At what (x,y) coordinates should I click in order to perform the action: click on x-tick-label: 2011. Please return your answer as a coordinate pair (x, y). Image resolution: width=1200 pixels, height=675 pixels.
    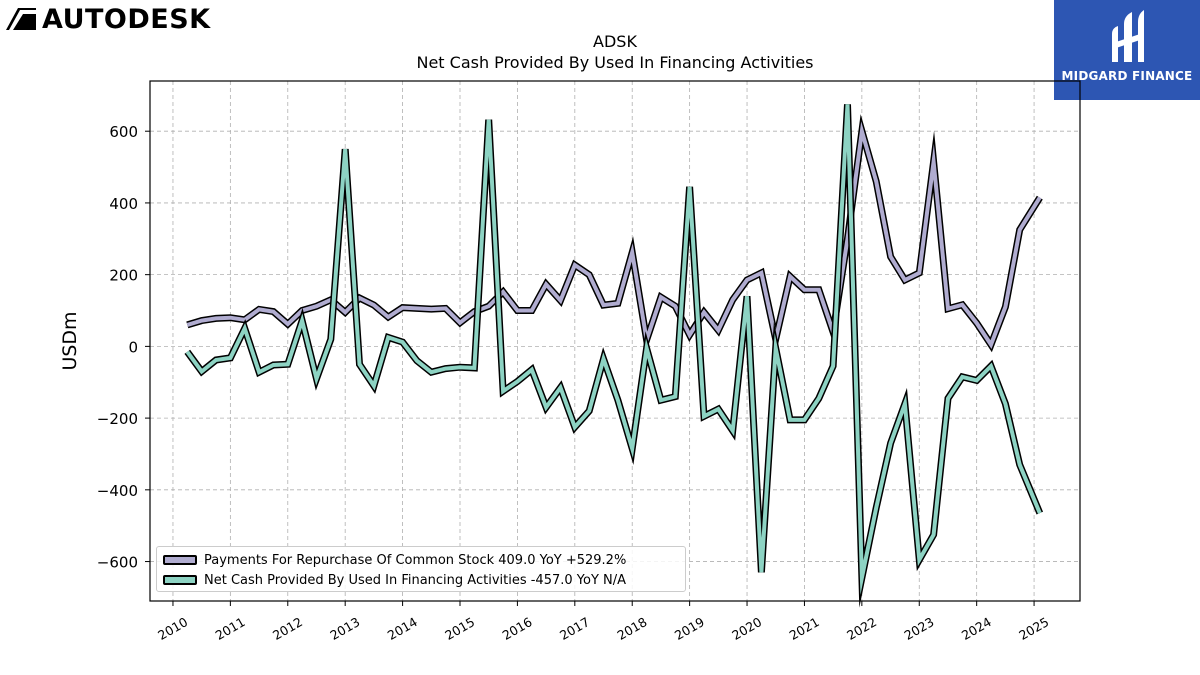
    Looking at the image, I should click on (230, 628).